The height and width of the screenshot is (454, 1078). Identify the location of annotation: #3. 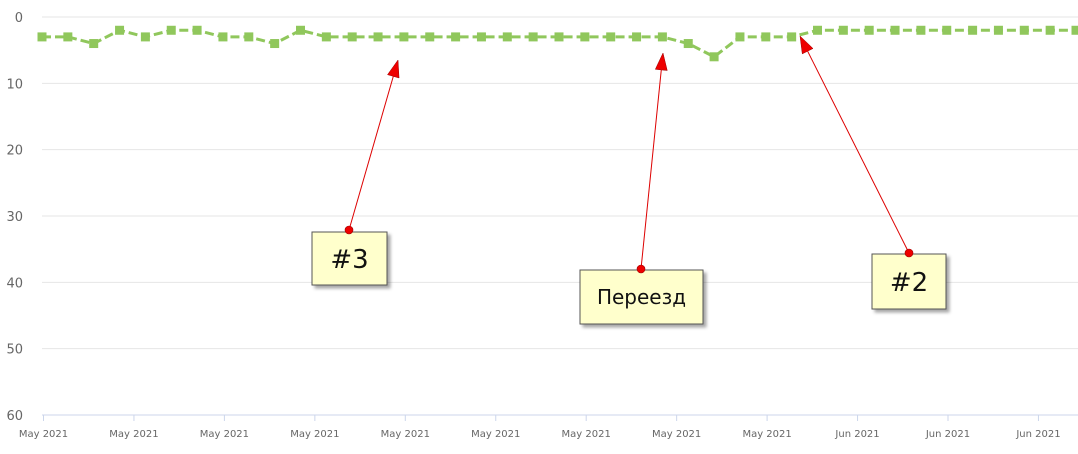
(355, 172).